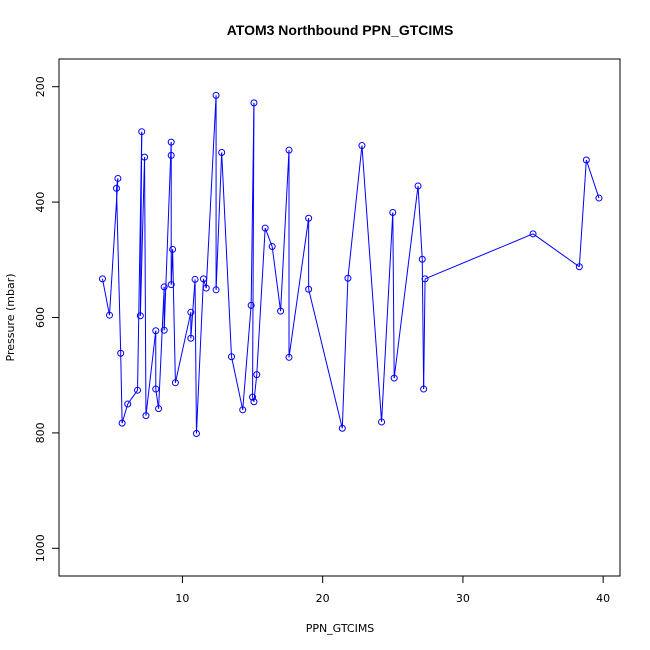 The width and height of the screenshot is (650, 650). I want to click on y-tick-label: 1000, so click(40, 548).